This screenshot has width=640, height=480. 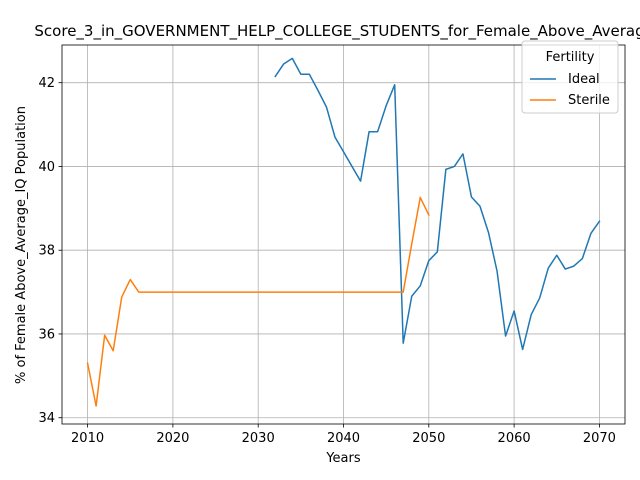 What do you see at coordinates (46, 418) in the screenshot?
I see `y-tick-label: 34` at bounding box center [46, 418].